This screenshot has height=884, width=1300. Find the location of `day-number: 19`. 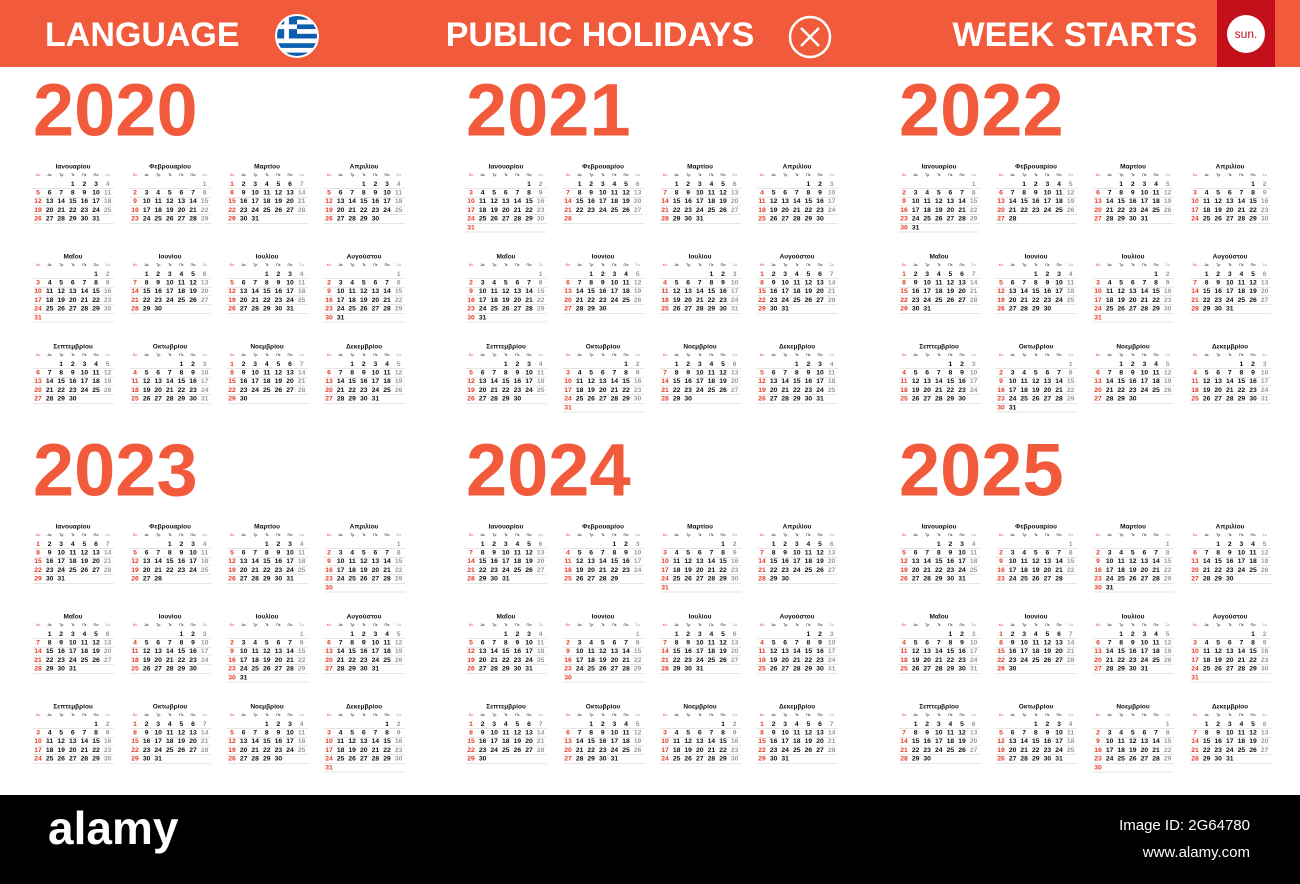

day-number: 19 is located at coordinates (1218, 660).